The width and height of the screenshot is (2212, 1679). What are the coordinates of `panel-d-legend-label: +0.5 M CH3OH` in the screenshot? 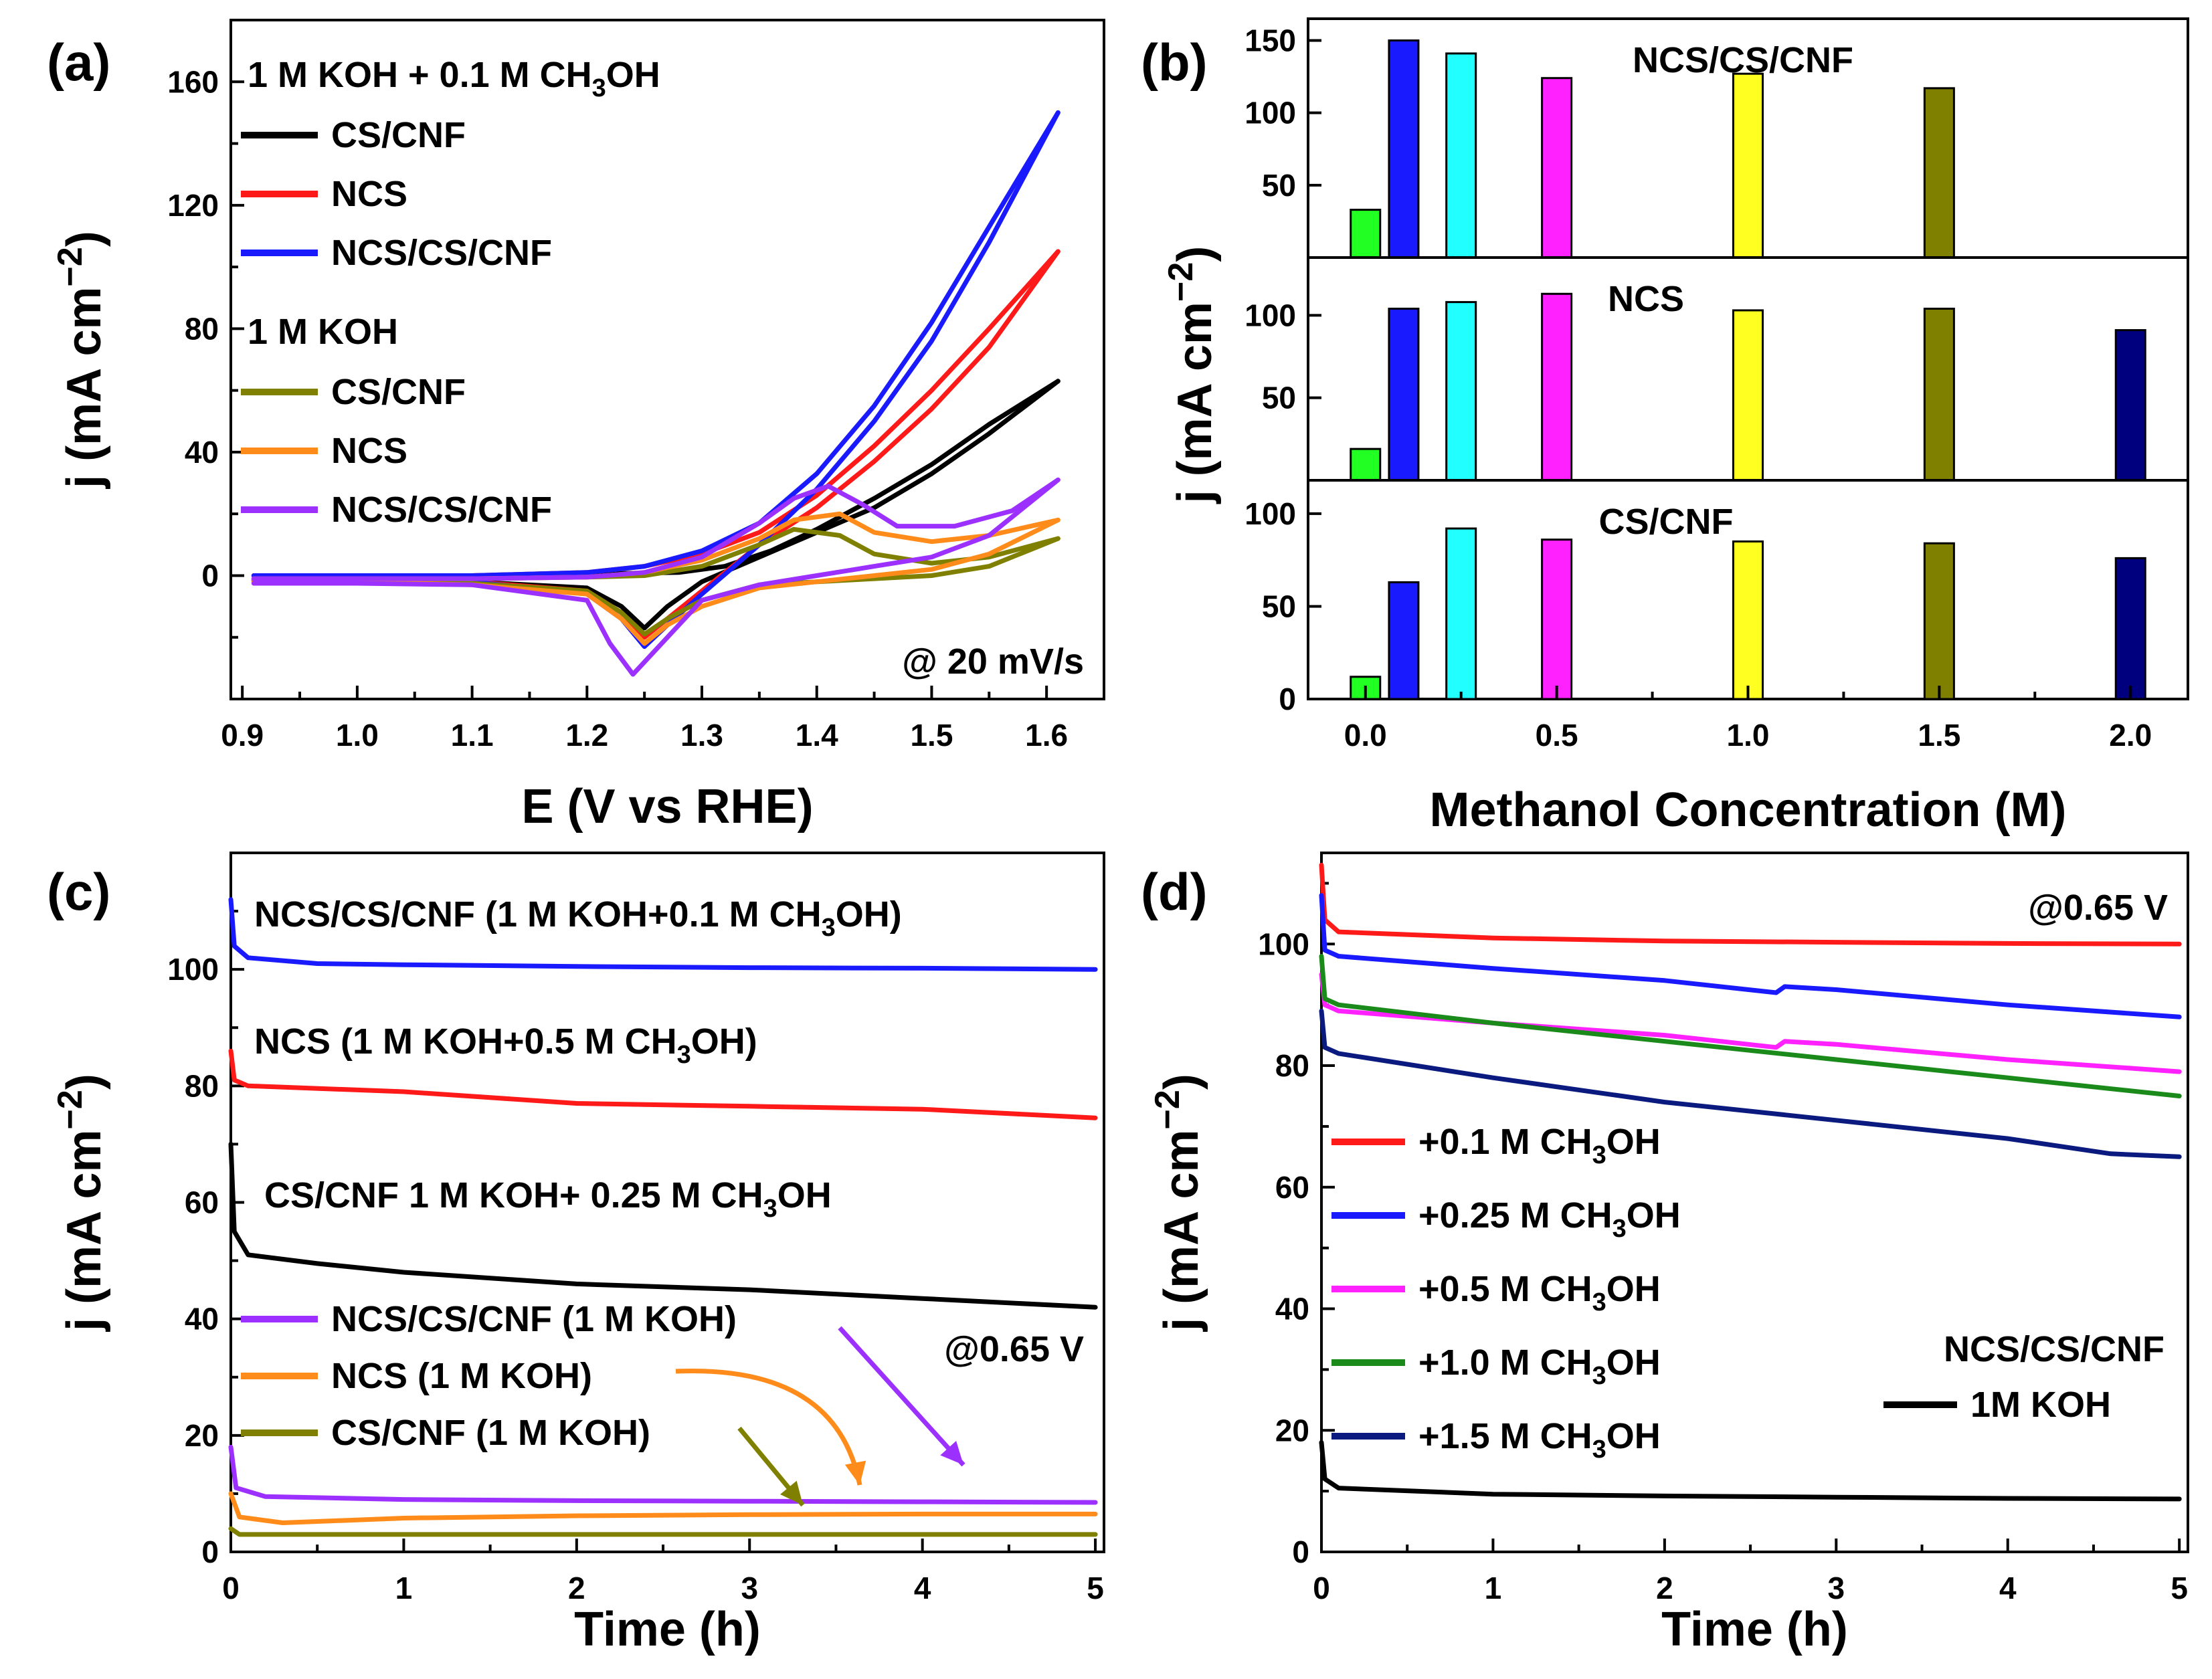 It's located at (1540, 1293).